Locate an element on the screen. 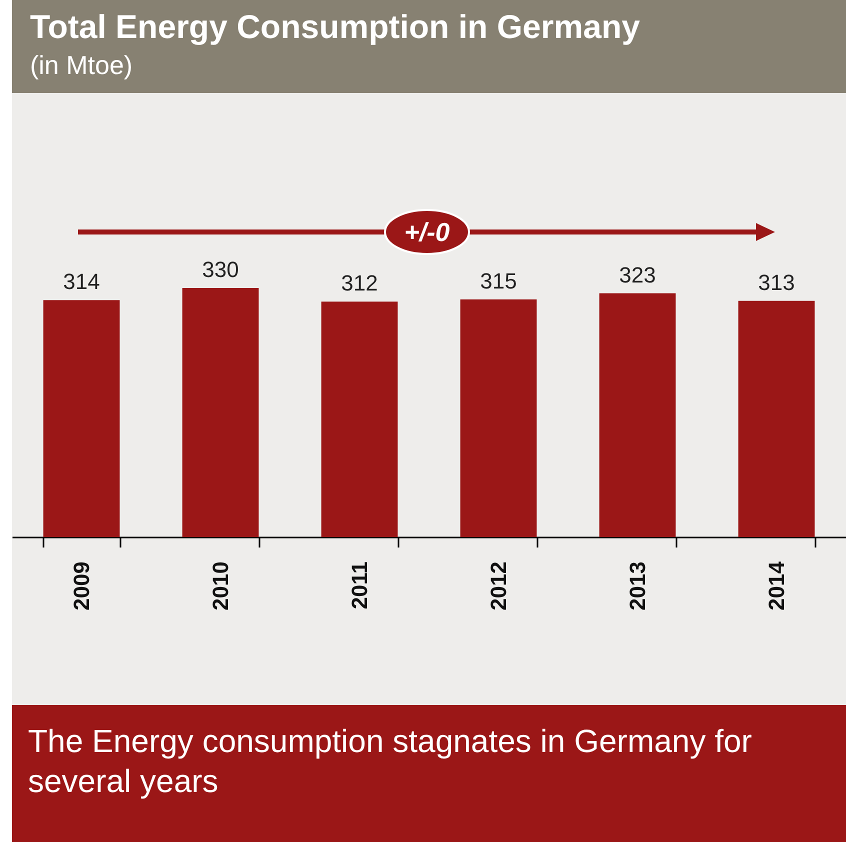  x-tick-label: 2011 is located at coordinates (359, 586).